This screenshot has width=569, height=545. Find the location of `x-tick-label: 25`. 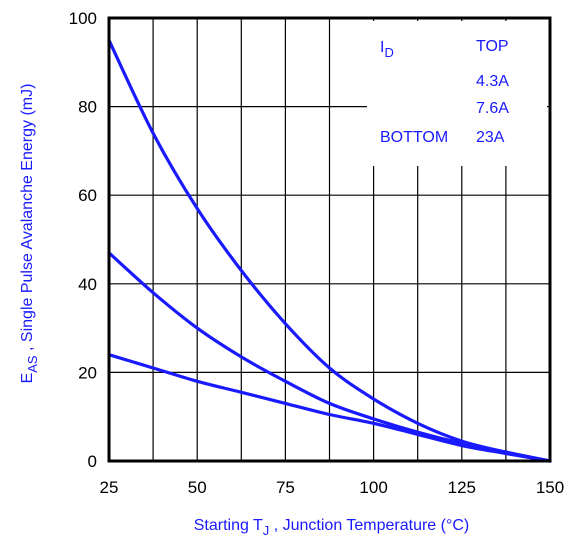

x-tick-label: 25 is located at coordinates (109, 487).